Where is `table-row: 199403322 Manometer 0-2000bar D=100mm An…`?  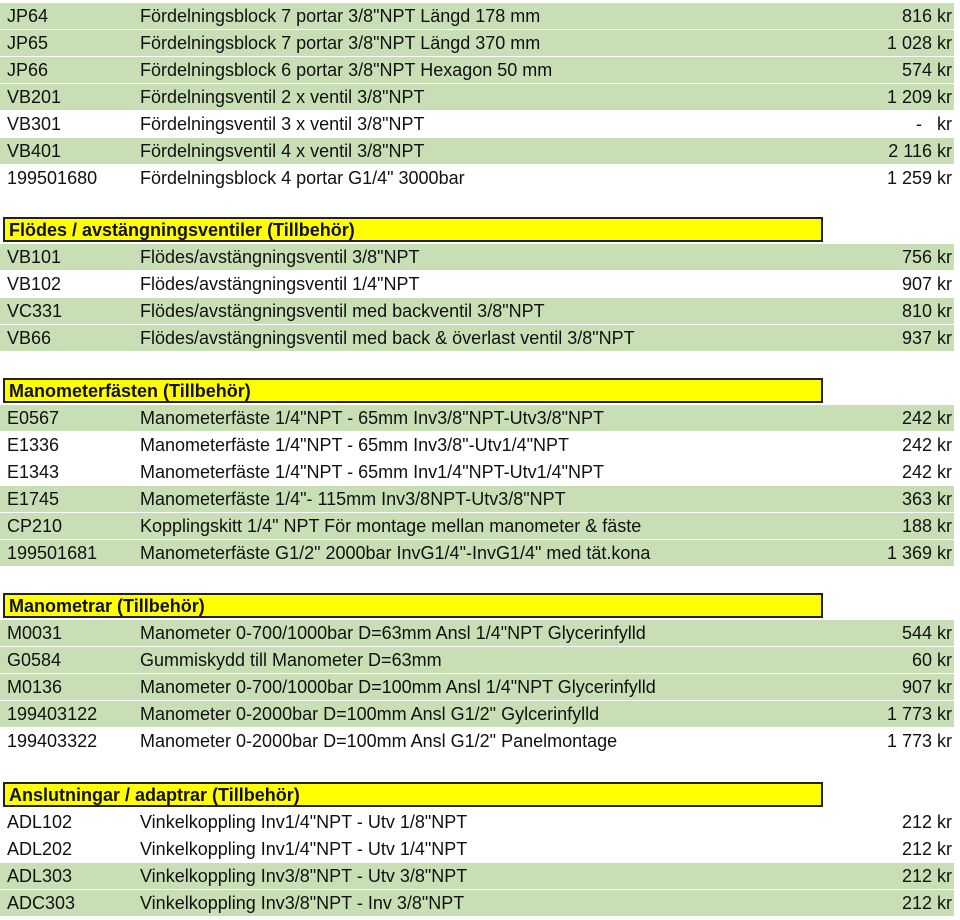
table-row: 199403322 Manometer 0-2000bar D=100mm An… is located at coordinates (477, 741).